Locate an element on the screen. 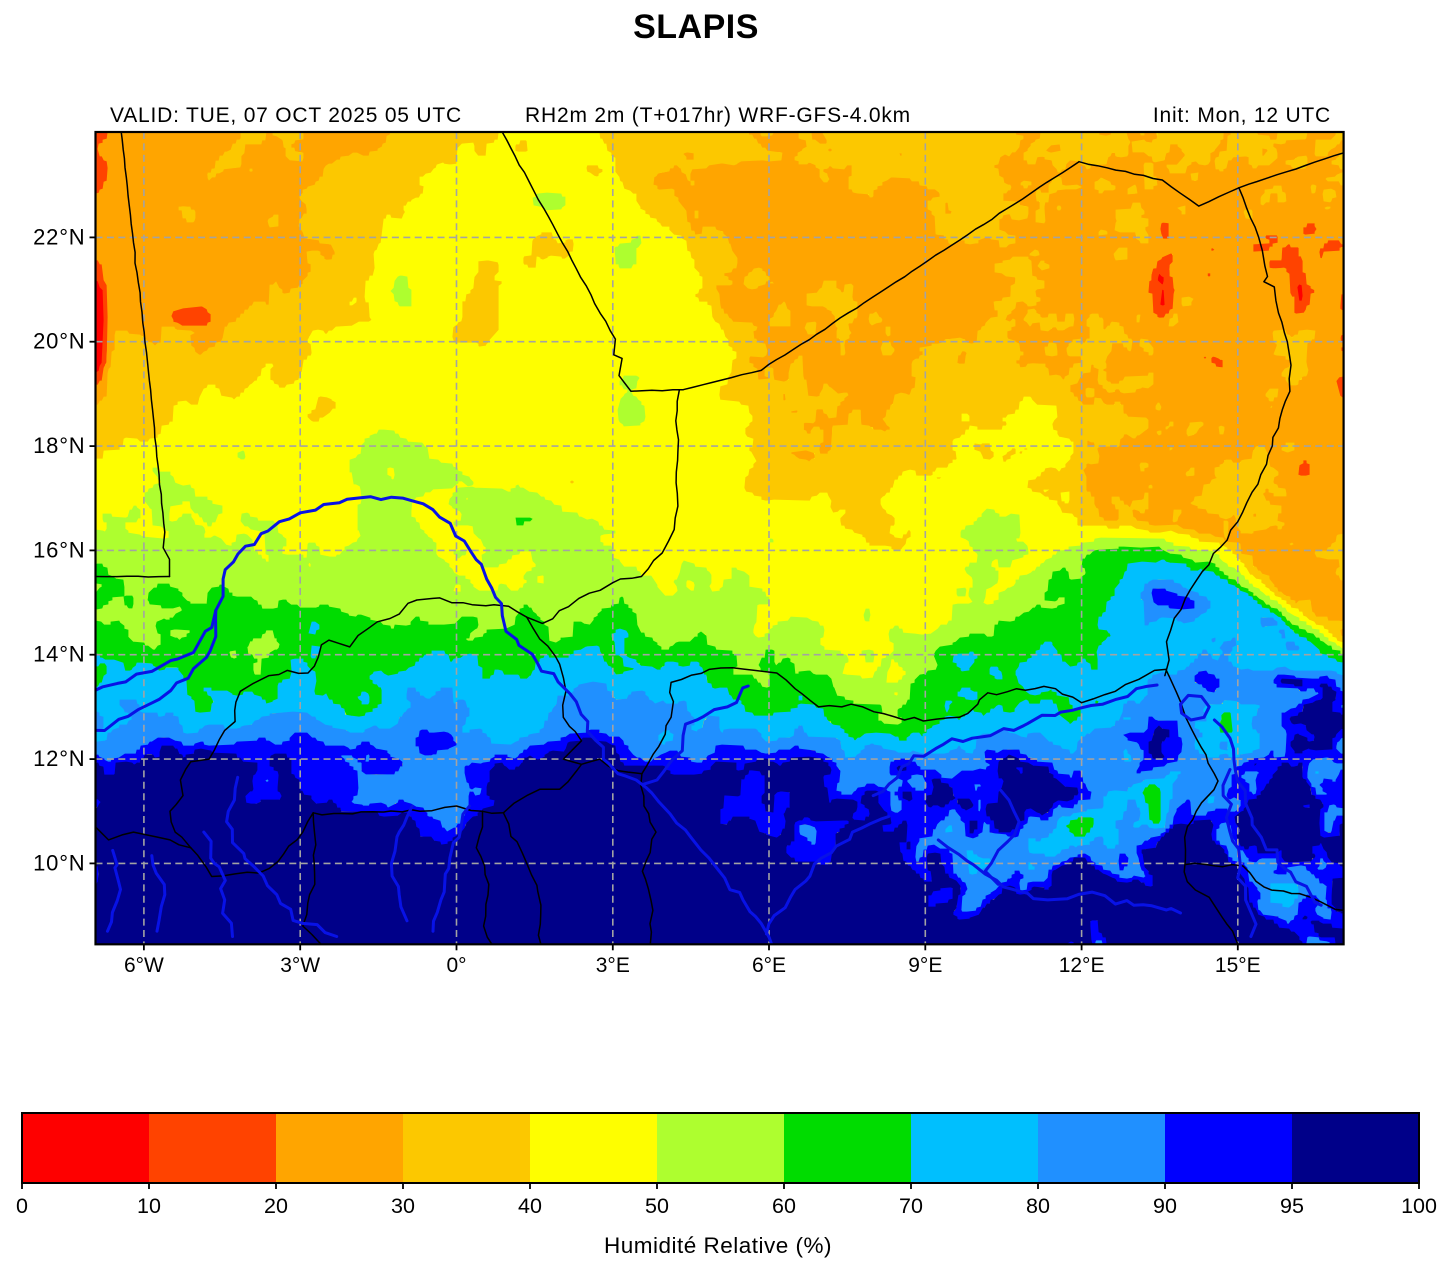 The width and height of the screenshot is (1451, 1269). svg-text: 70 is located at coordinates (911, 1206).